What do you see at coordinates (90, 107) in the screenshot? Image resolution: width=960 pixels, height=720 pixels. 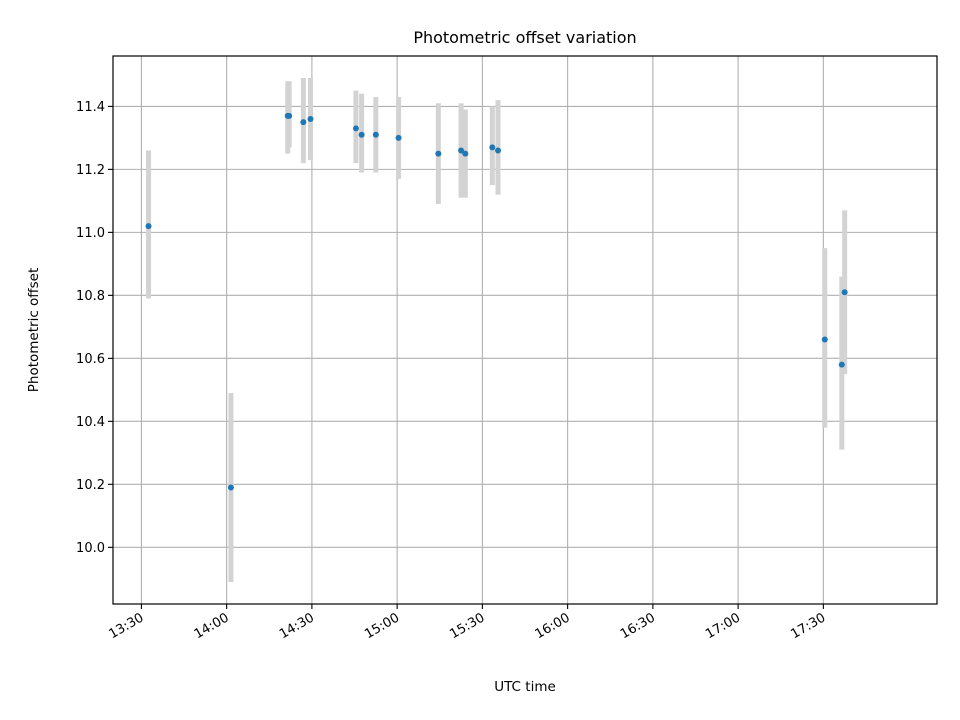 I see `y-tick-label: 11.4` at bounding box center [90, 107].